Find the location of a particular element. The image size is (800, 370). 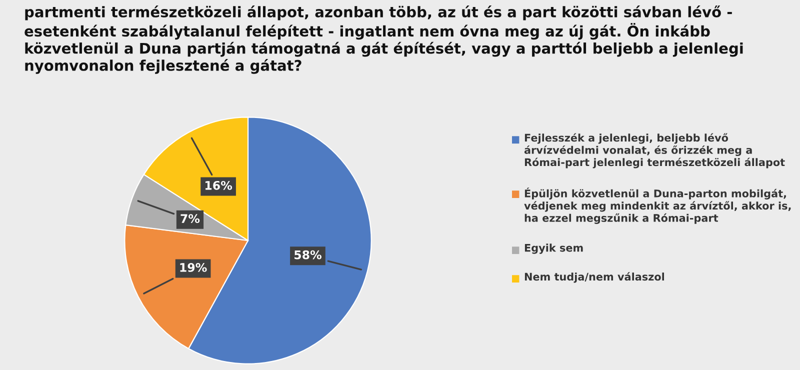

data-label: 16% is located at coordinates (218, 185).